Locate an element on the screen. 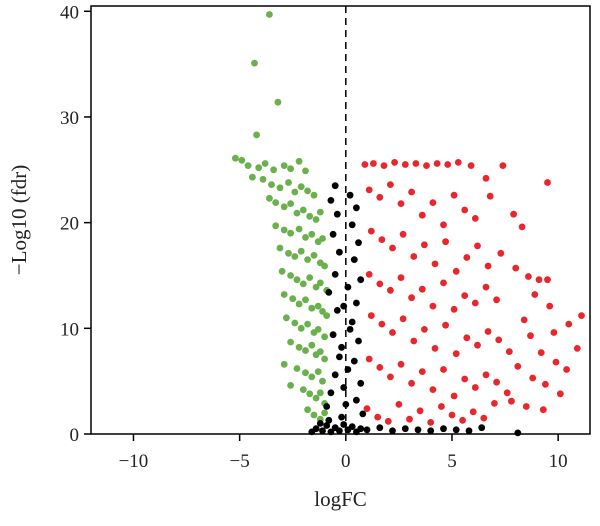 The width and height of the screenshot is (600, 526). x-tick-label: 5 is located at coordinates (452, 461).